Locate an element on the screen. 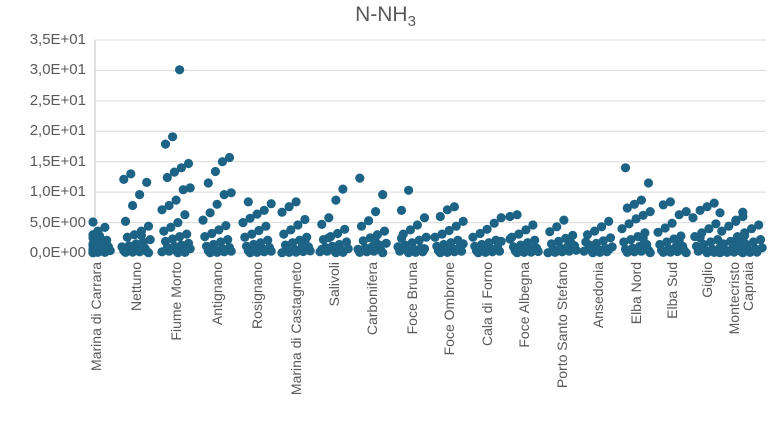 This screenshot has width=771, height=433. x-axis-label: Rosignano is located at coordinates (257, 295).